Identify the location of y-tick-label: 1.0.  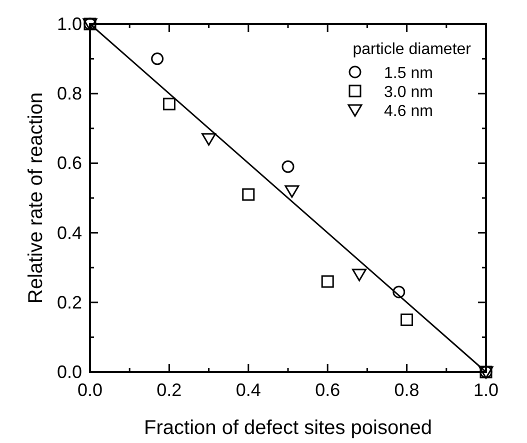
(69, 24).